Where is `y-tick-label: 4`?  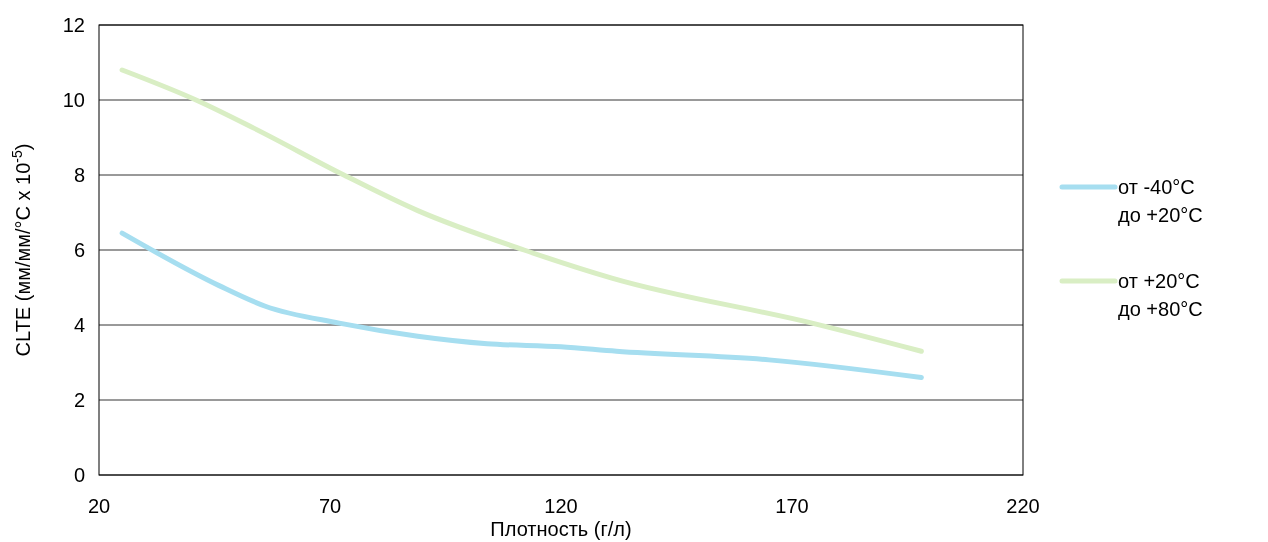
y-tick-label: 4 is located at coordinates (79, 325).